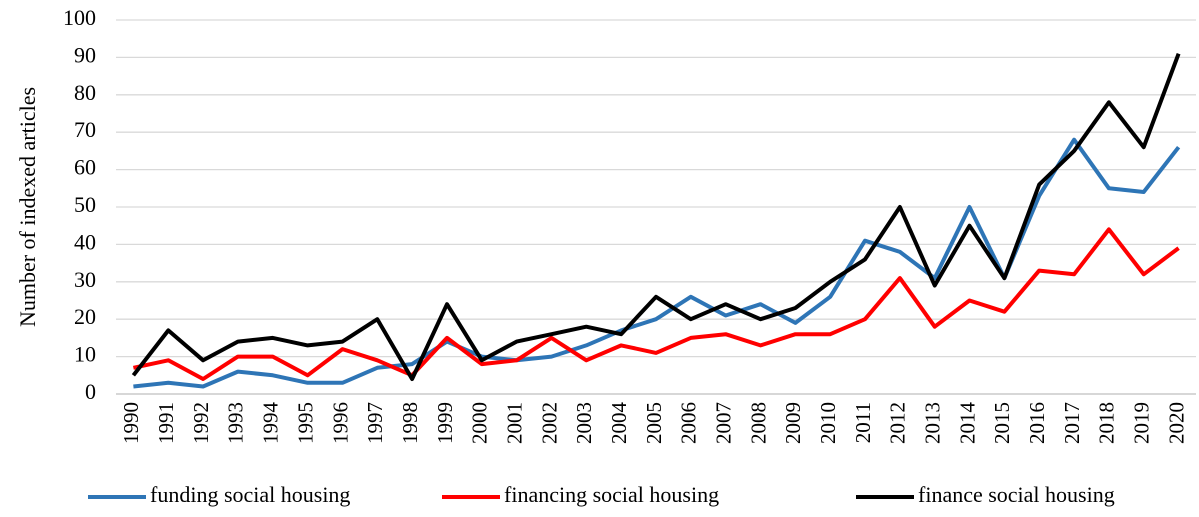 The image size is (1199, 517). I want to click on y-tick-label: 90, so click(85, 54).